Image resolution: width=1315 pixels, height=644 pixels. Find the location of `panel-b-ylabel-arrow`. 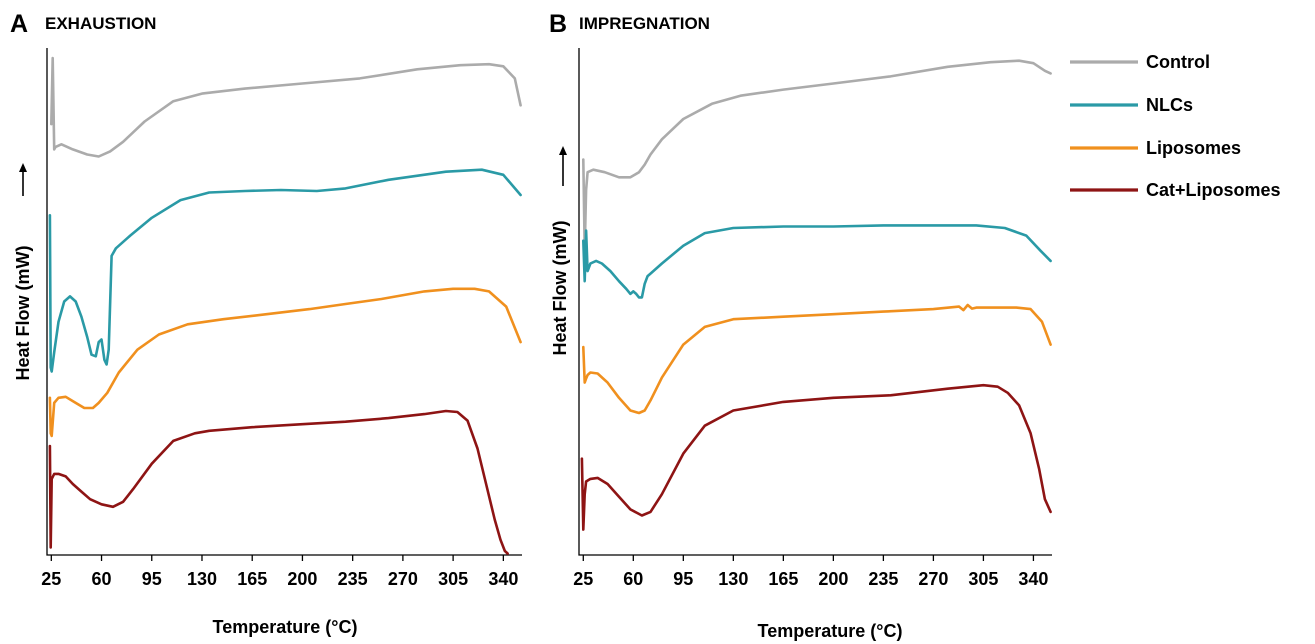

panel-b-ylabel-arrow is located at coordinates (563, 166).